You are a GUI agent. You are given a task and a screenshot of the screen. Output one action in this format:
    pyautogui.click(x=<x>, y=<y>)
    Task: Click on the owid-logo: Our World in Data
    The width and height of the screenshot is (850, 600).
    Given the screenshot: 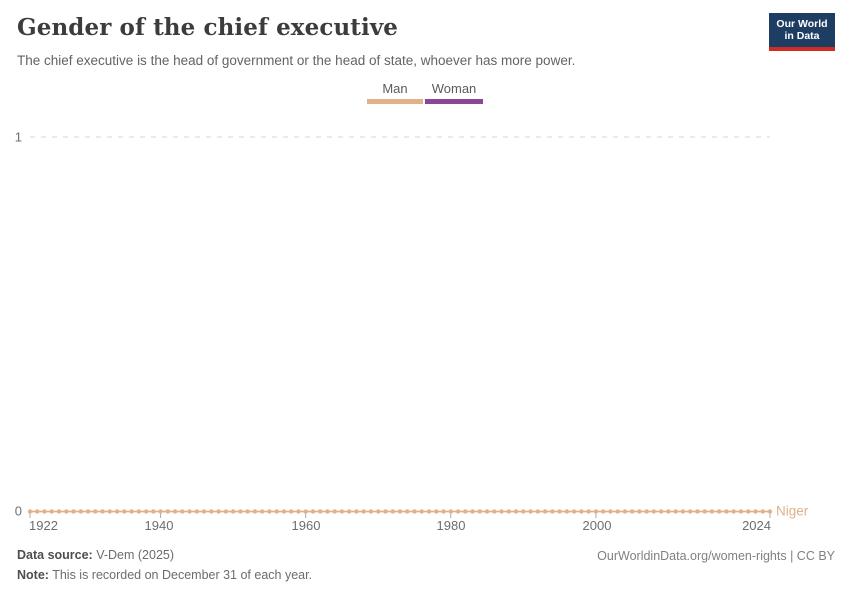 What is the action you would take?
    pyautogui.click(x=802, y=32)
    